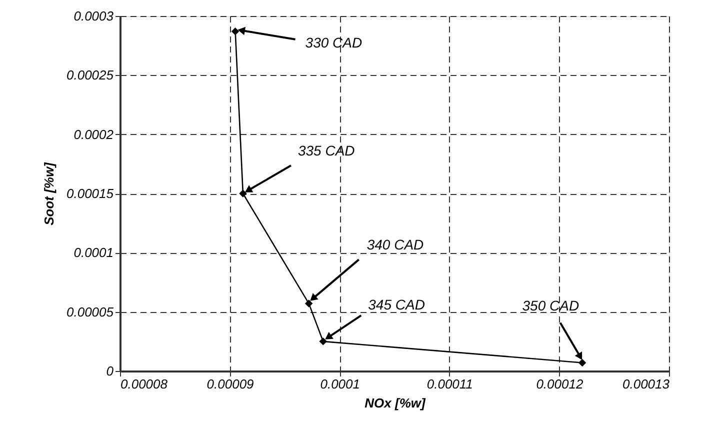 This screenshot has width=701, height=439. Describe the element at coordinates (326, 150) in the screenshot. I see `annotation: 335 CAD` at that location.